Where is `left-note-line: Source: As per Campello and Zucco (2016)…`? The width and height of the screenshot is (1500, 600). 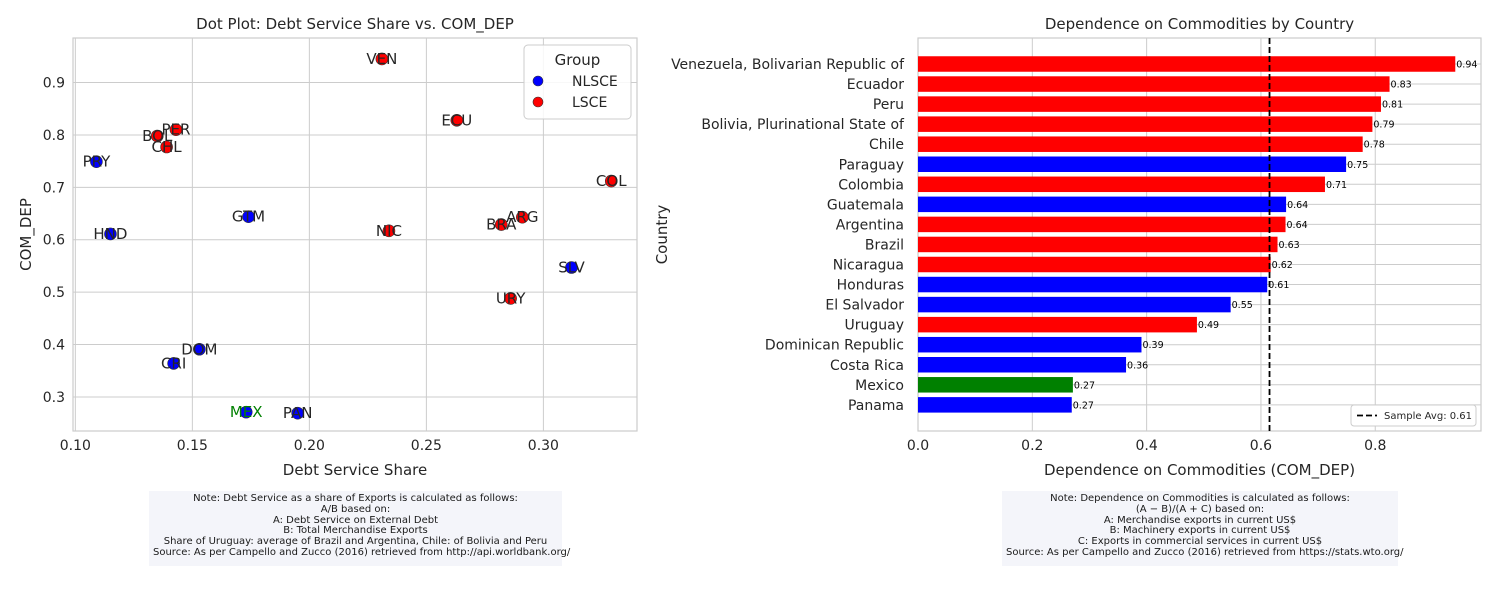 left-note-line: Source: As per Campello and Zucco (2016)… is located at coordinates (362, 552).